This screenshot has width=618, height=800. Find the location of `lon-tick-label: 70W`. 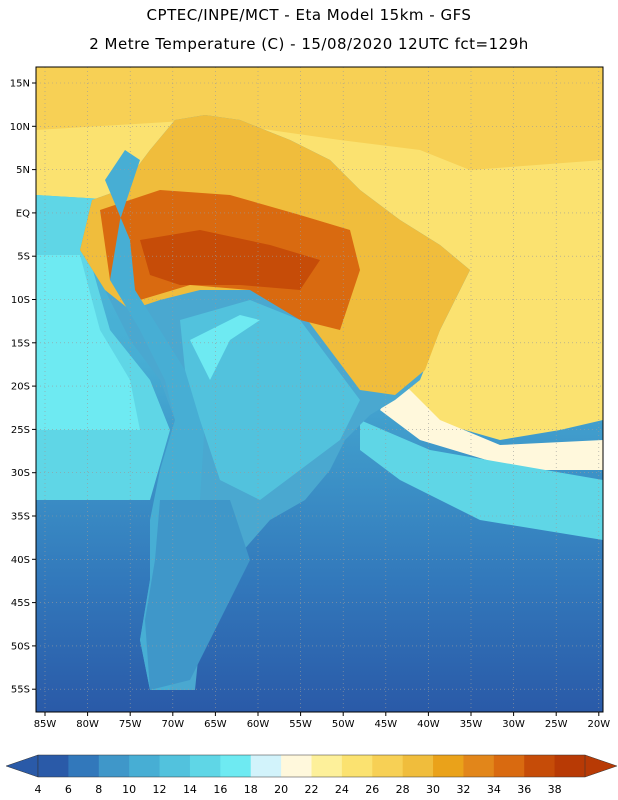

lon-tick-label: 70W is located at coordinates (172, 724).